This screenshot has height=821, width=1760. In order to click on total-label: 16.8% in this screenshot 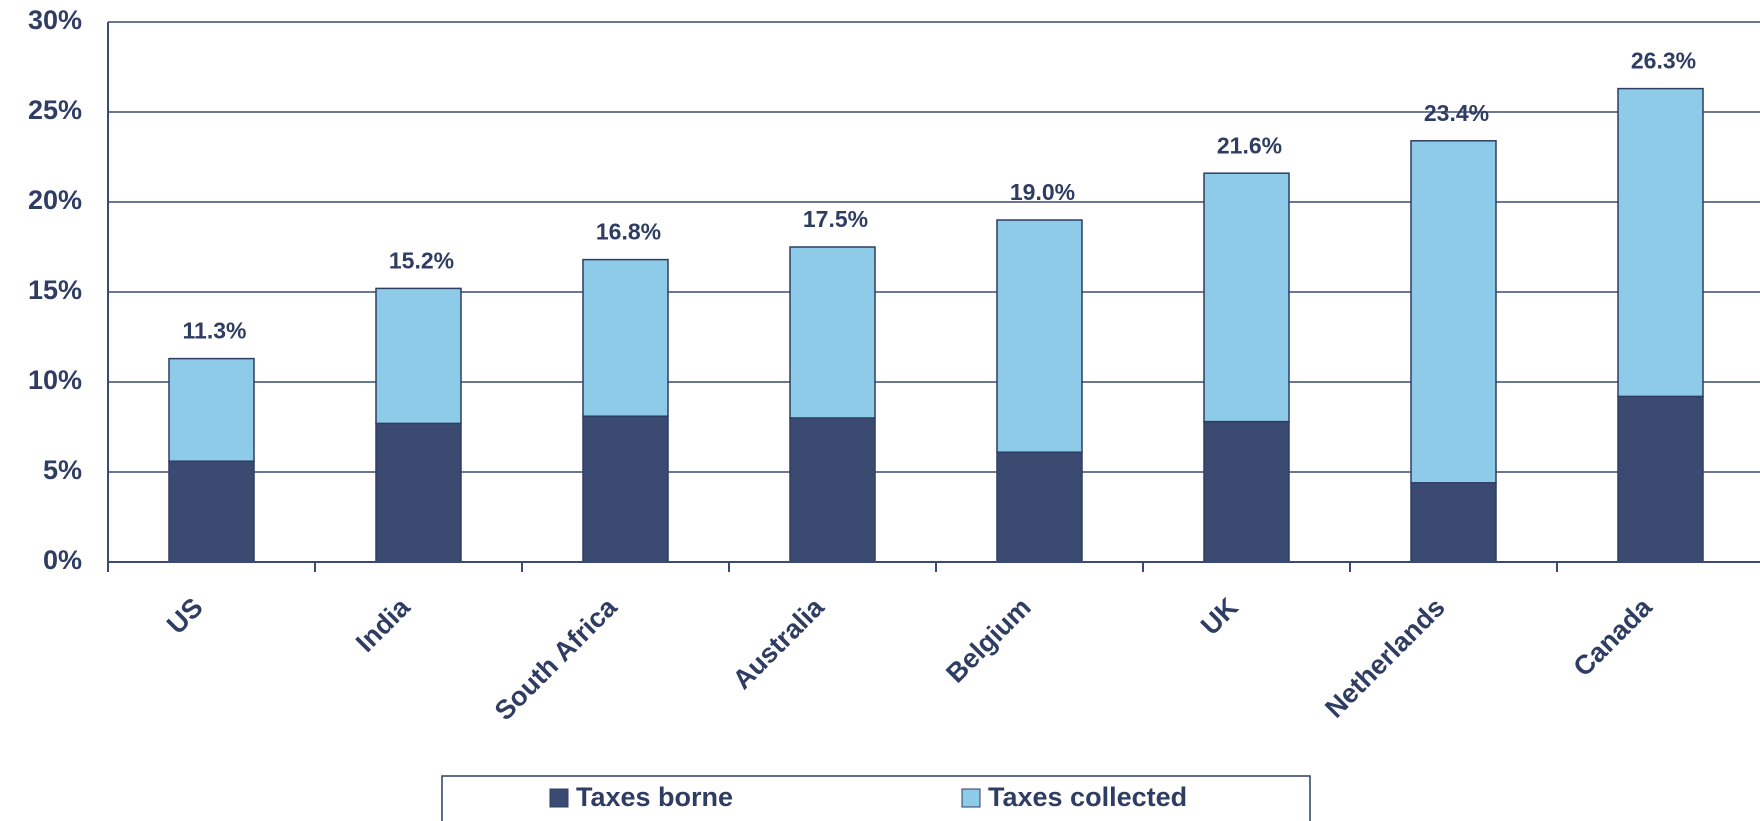, I will do `click(628, 232)`.